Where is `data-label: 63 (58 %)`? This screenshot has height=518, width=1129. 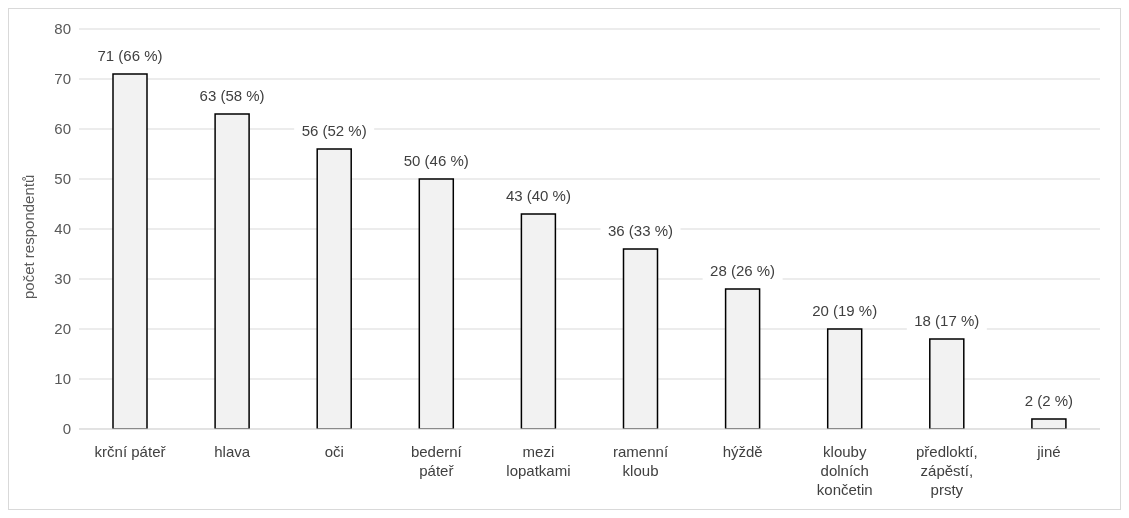
data-label: 63 (58 %) is located at coordinates (232, 95).